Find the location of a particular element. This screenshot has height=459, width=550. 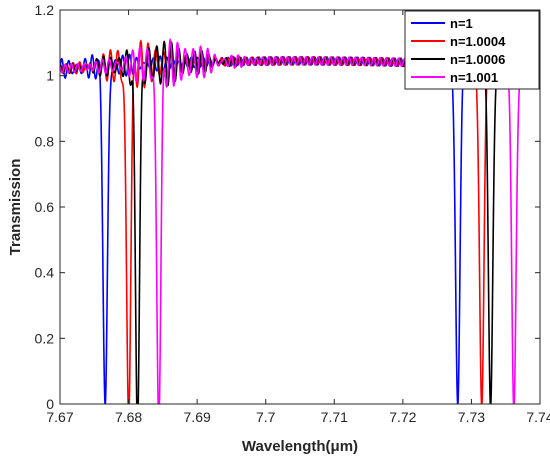

y-tick-label: 0.4 is located at coordinates (45, 273).